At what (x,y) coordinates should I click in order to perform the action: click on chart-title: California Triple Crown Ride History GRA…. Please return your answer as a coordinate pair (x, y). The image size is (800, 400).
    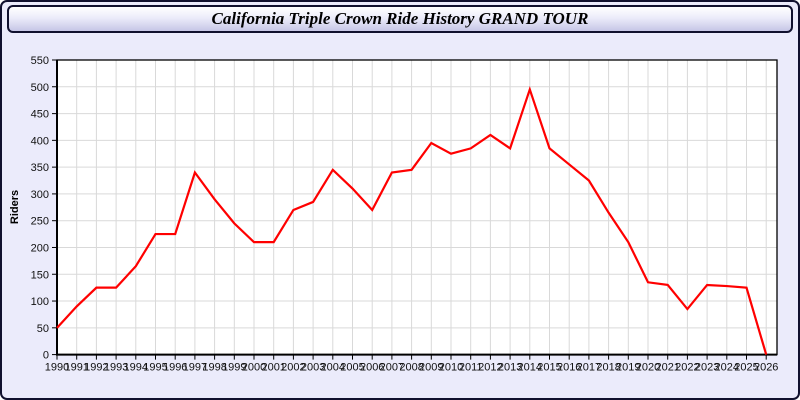
    Looking at the image, I should click on (400, 18).